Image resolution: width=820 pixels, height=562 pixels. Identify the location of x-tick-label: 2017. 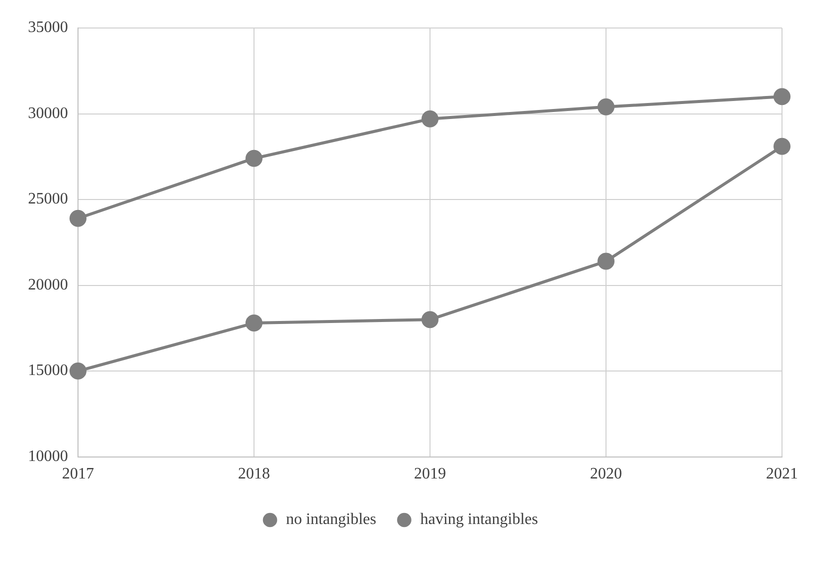
(78, 474).